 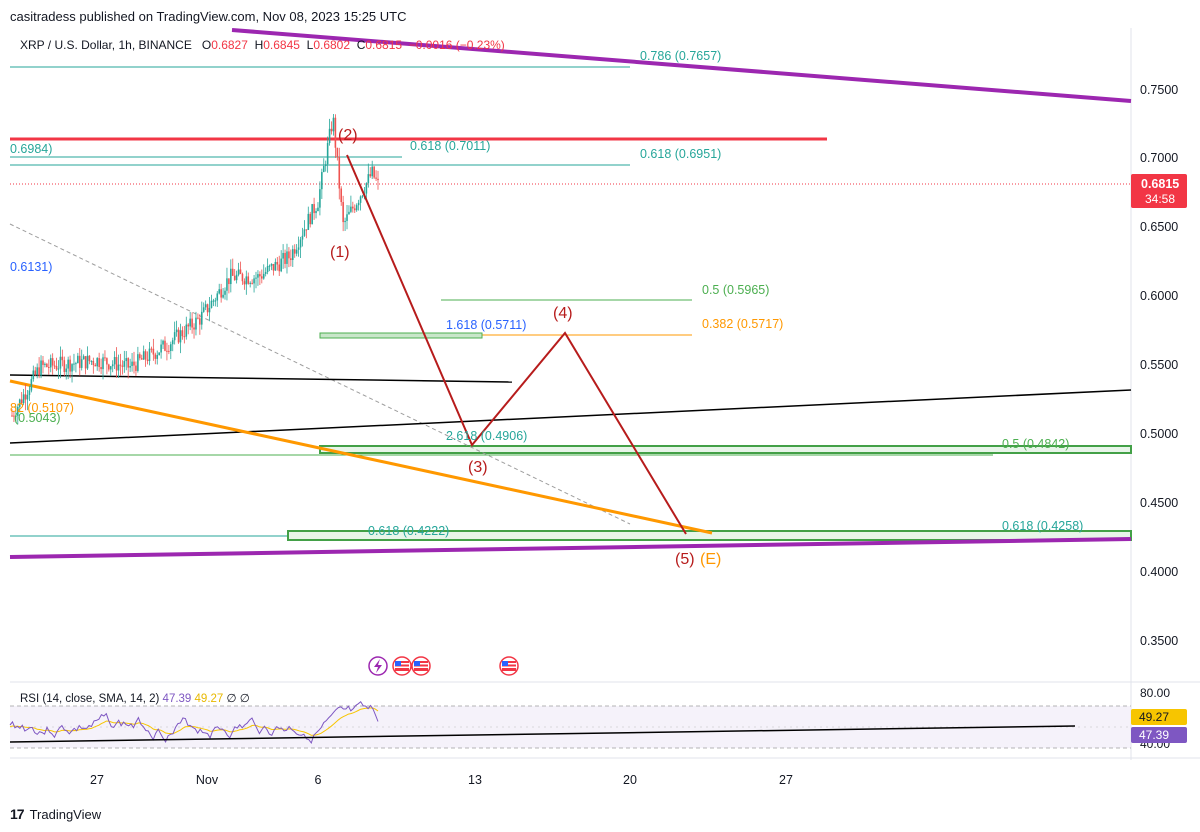 I want to click on orange-trendline, so click(x=361, y=457).